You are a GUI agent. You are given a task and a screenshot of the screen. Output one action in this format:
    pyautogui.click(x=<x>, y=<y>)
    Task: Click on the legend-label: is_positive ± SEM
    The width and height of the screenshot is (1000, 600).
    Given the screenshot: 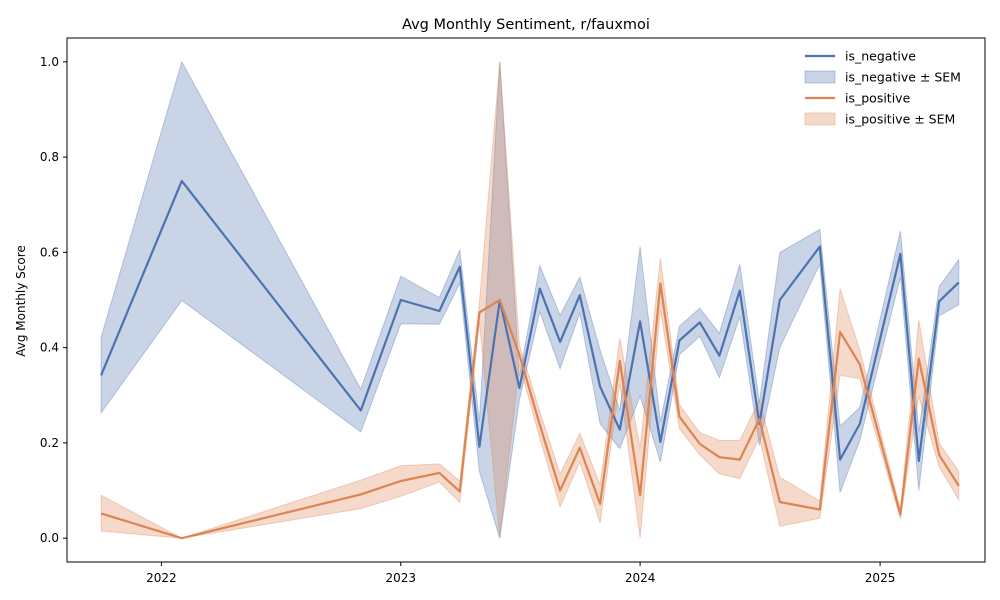 What is the action you would take?
    pyautogui.click(x=900, y=119)
    